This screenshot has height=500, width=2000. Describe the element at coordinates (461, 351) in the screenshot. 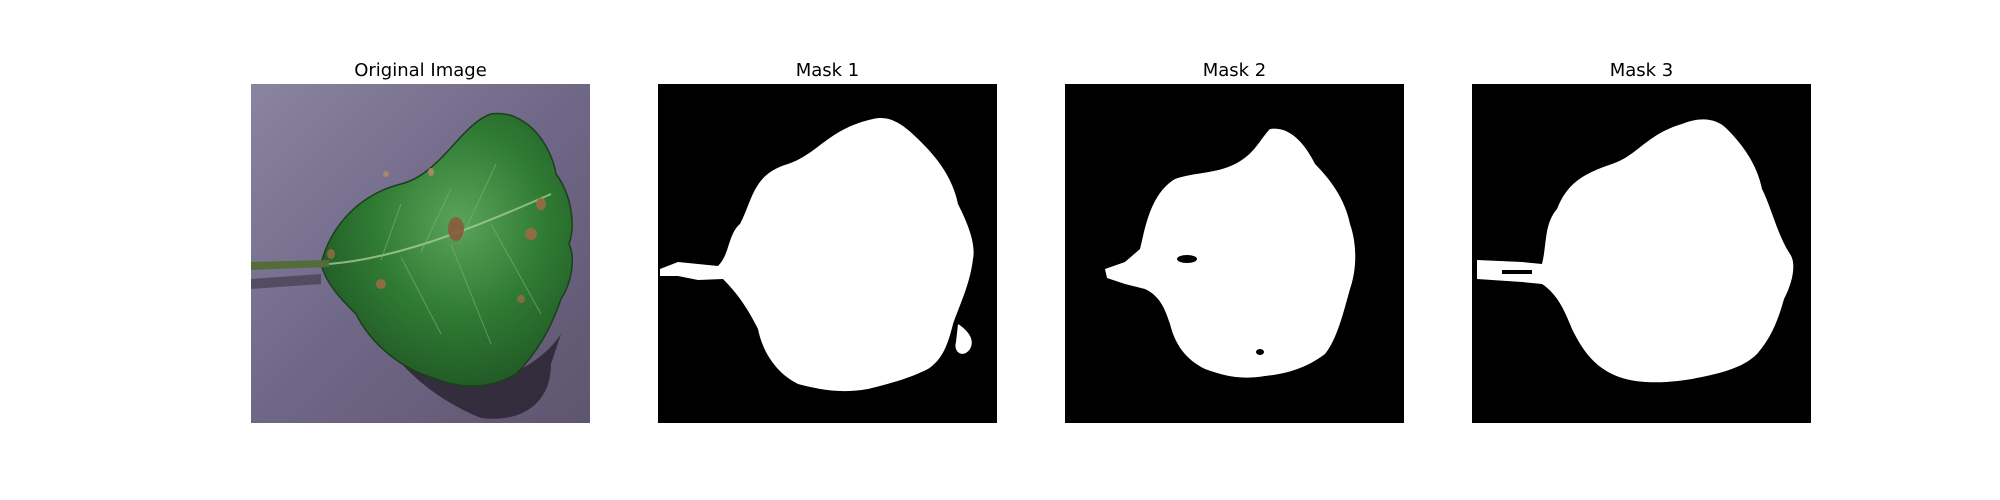

I see `leaf-shadow` at that location.